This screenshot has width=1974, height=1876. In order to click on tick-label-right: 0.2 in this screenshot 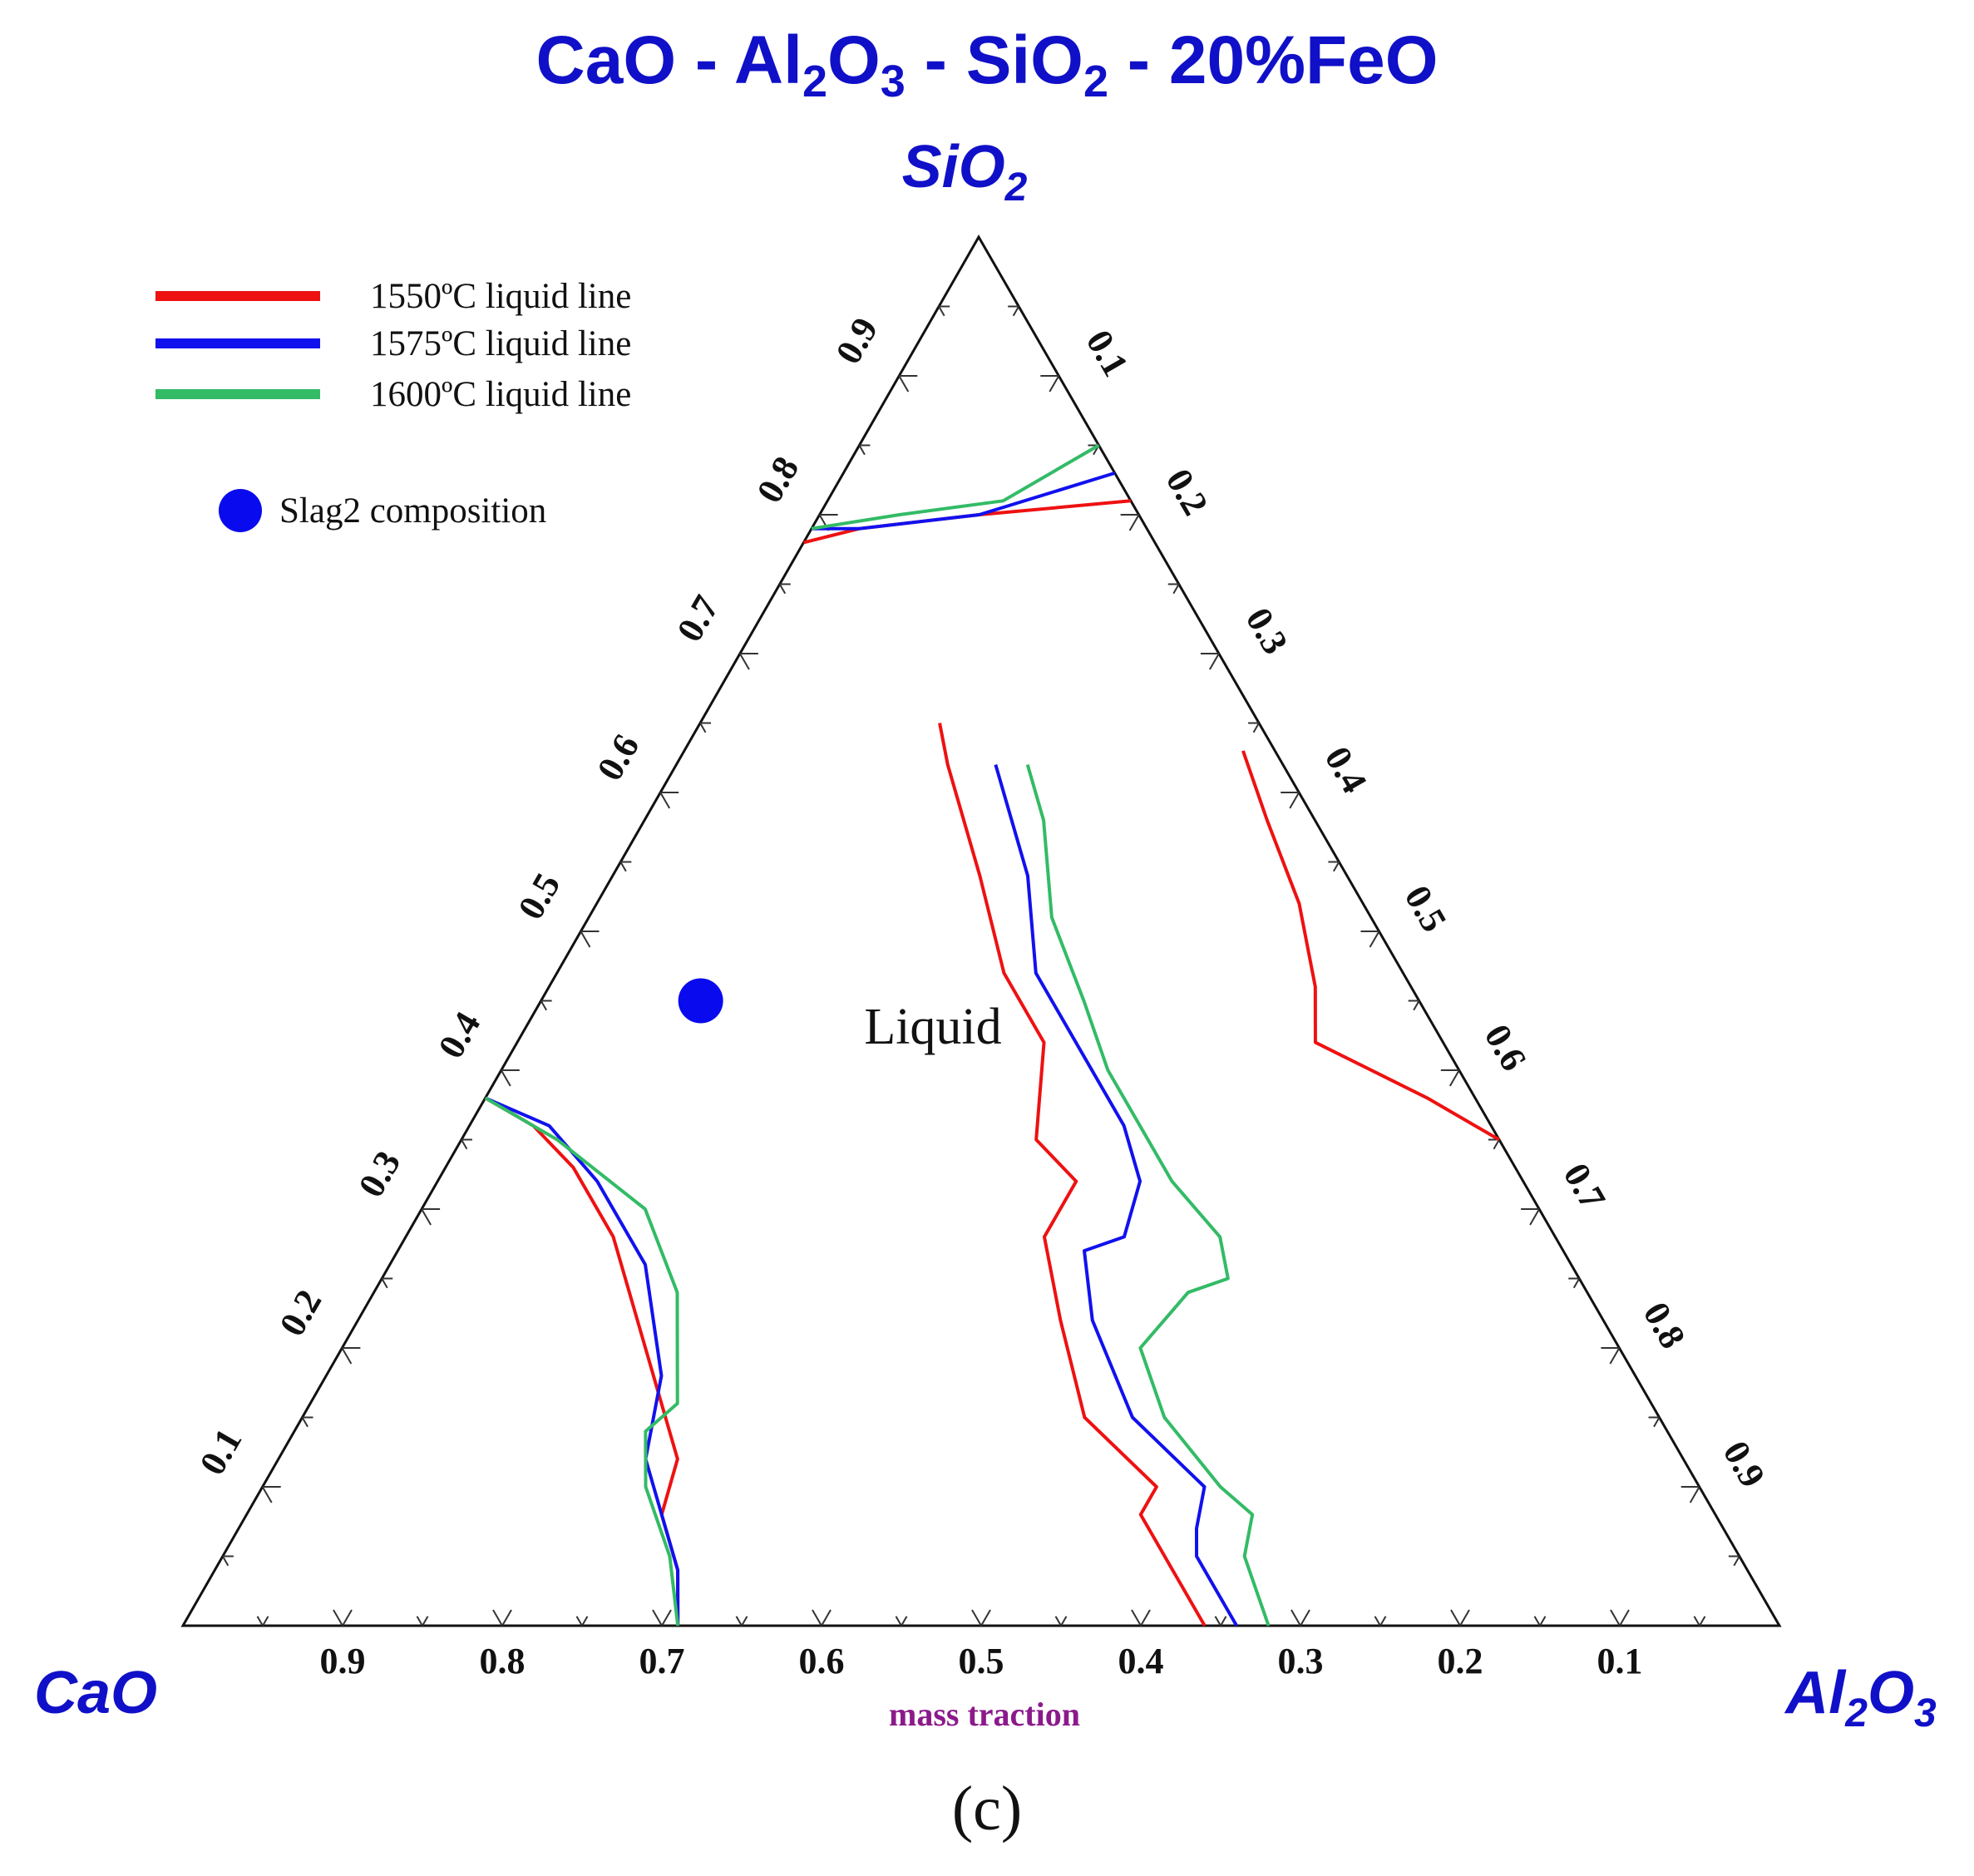, I will do `click(1187, 492)`.